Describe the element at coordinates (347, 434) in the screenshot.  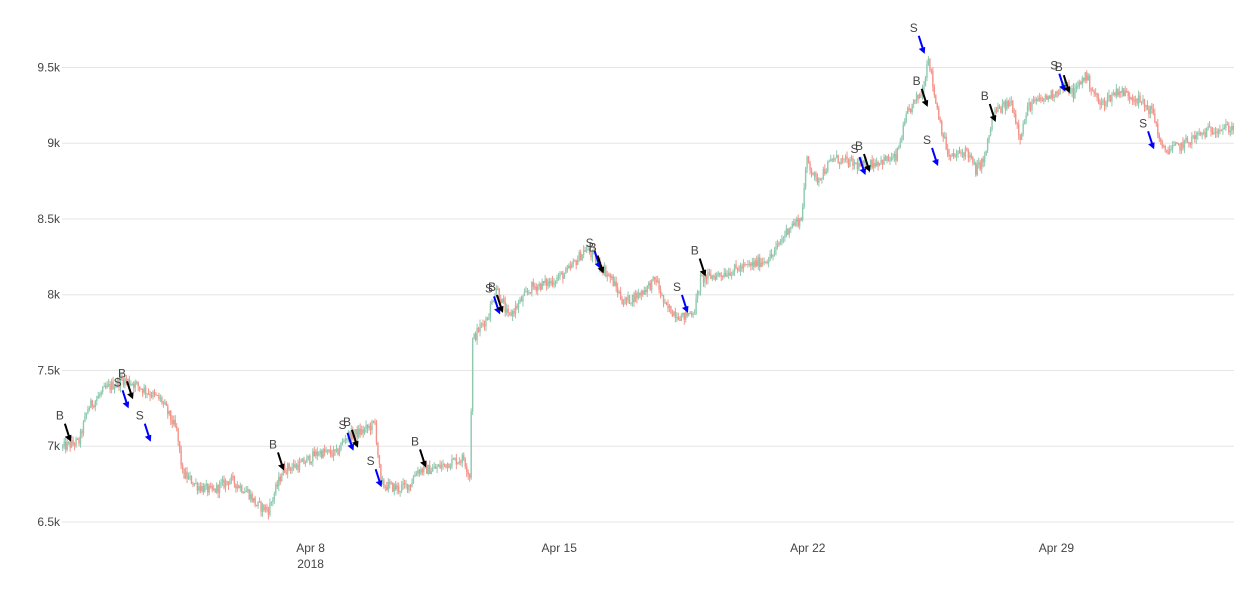
I see `sell-marker: S` at that location.